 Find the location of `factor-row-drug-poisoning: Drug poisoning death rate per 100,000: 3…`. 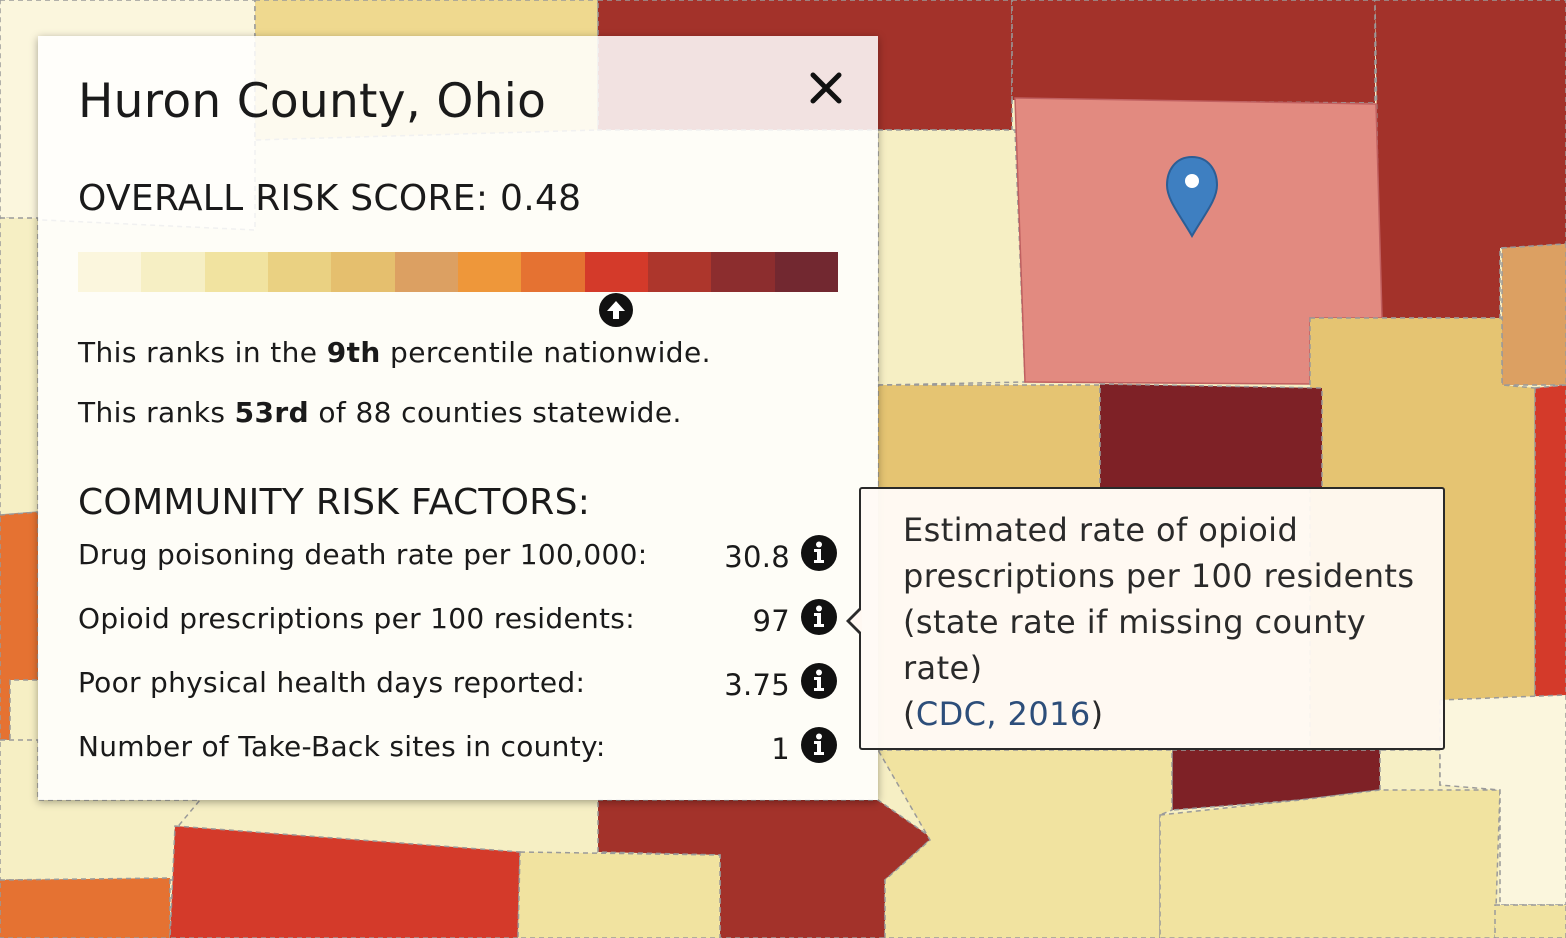

factor-row-drug-poisoning: Drug poisoning death rate per 100,000: 3… is located at coordinates (458, 558).